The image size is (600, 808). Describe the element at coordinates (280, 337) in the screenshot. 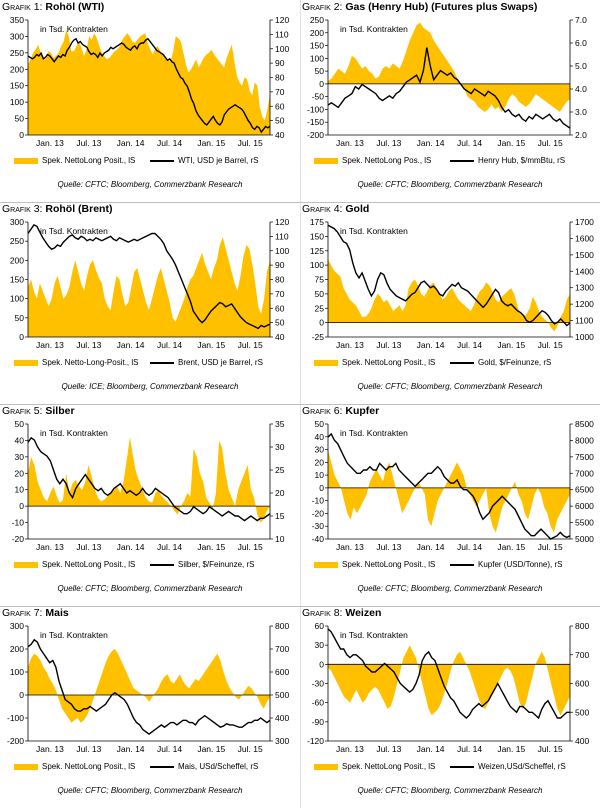

I see `right-tick-label: 40` at that location.